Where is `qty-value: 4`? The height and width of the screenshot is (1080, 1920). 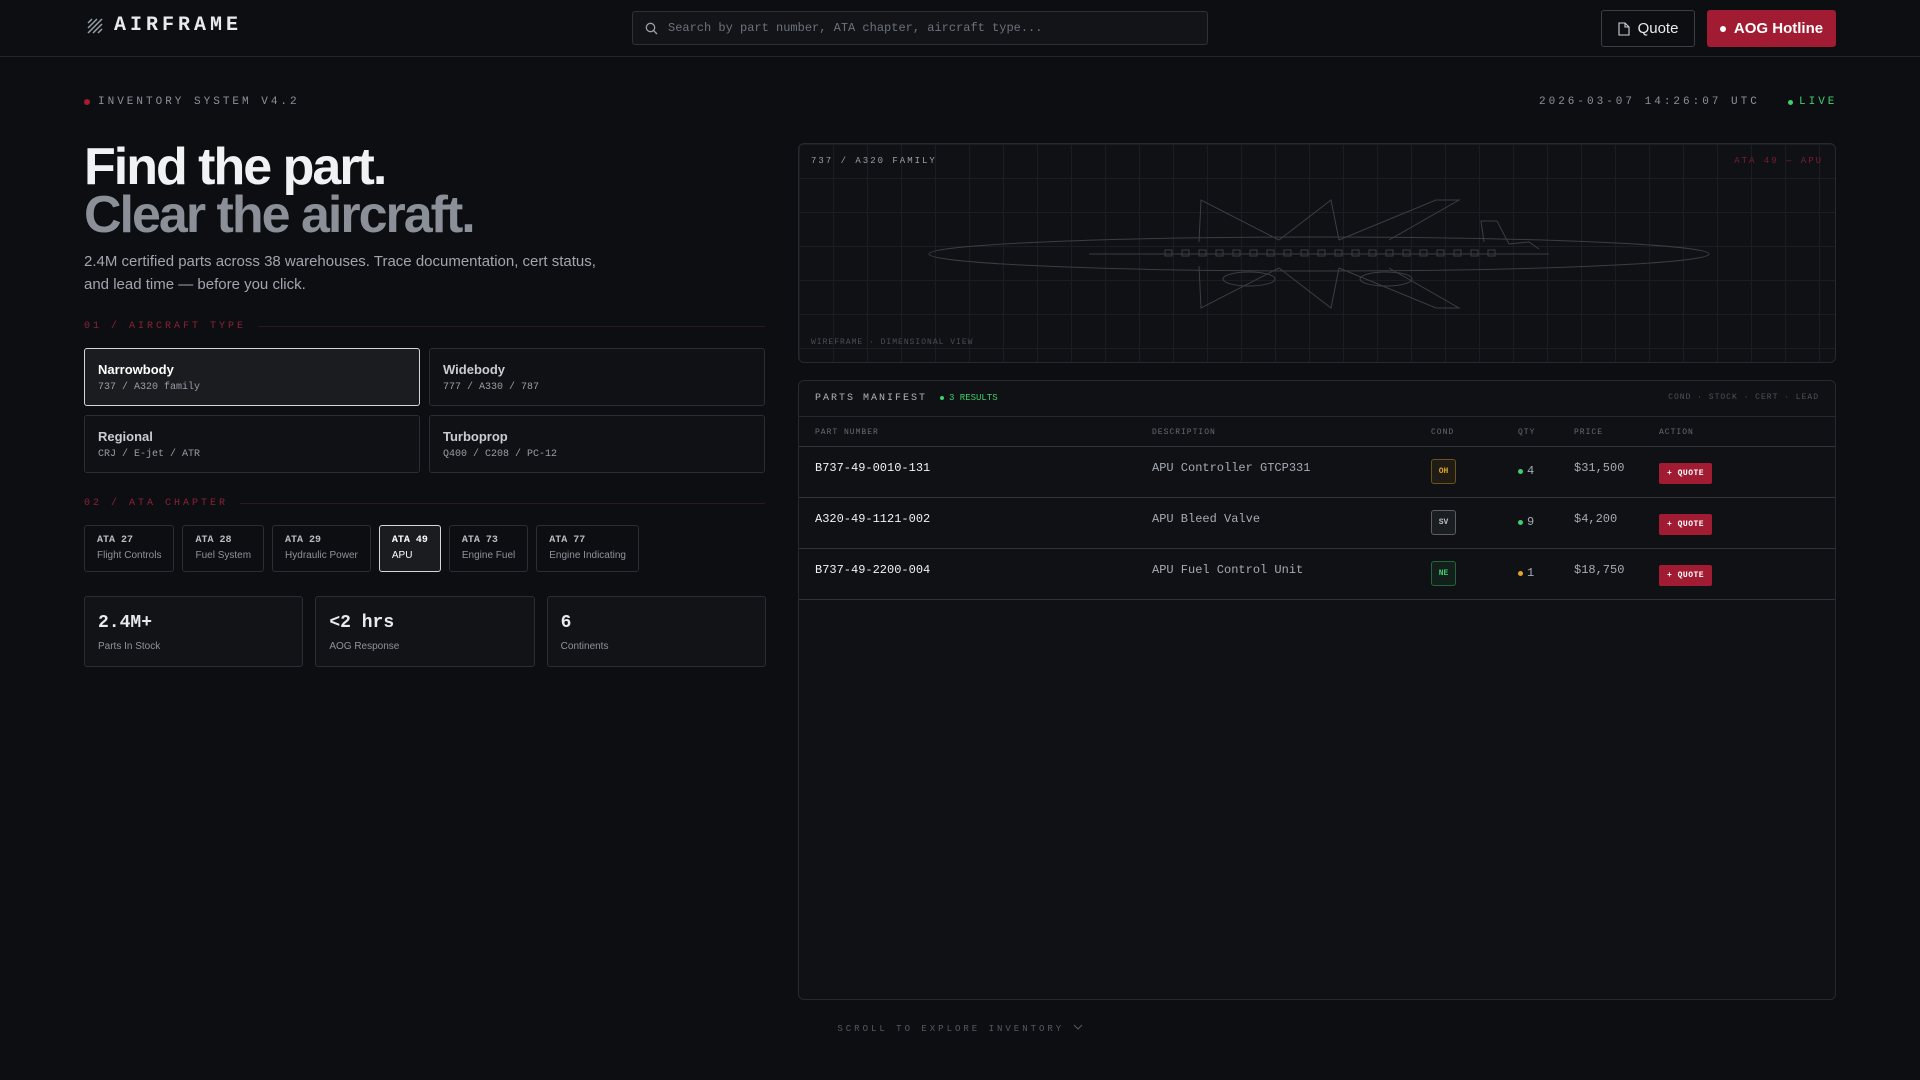
qty-value: 4 is located at coordinates (1531, 471).